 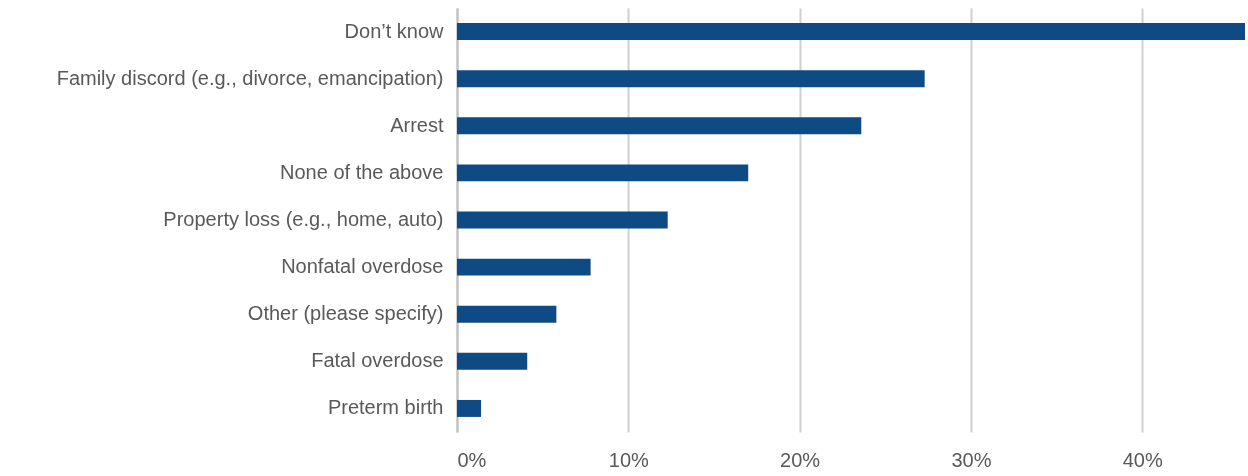 What do you see at coordinates (1142, 459) in the screenshot?
I see `x-tick-label: 40%` at bounding box center [1142, 459].